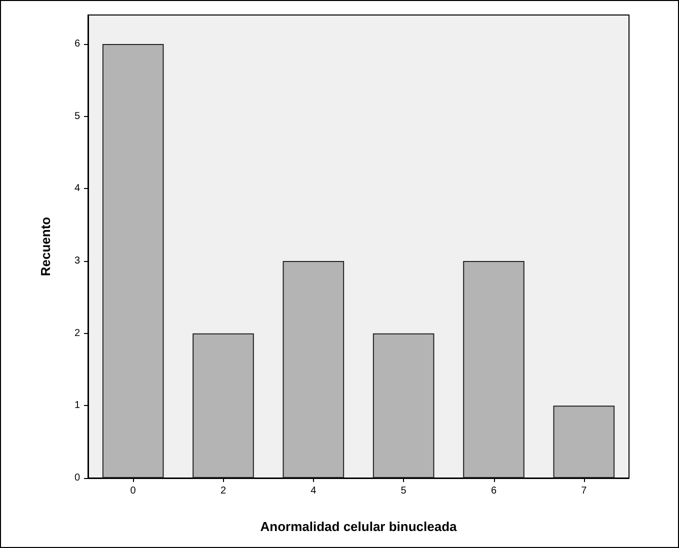 The width and height of the screenshot is (679, 548). Describe the element at coordinates (403, 491) in the screenshot. I see `x-tick-label: 5` at that location.